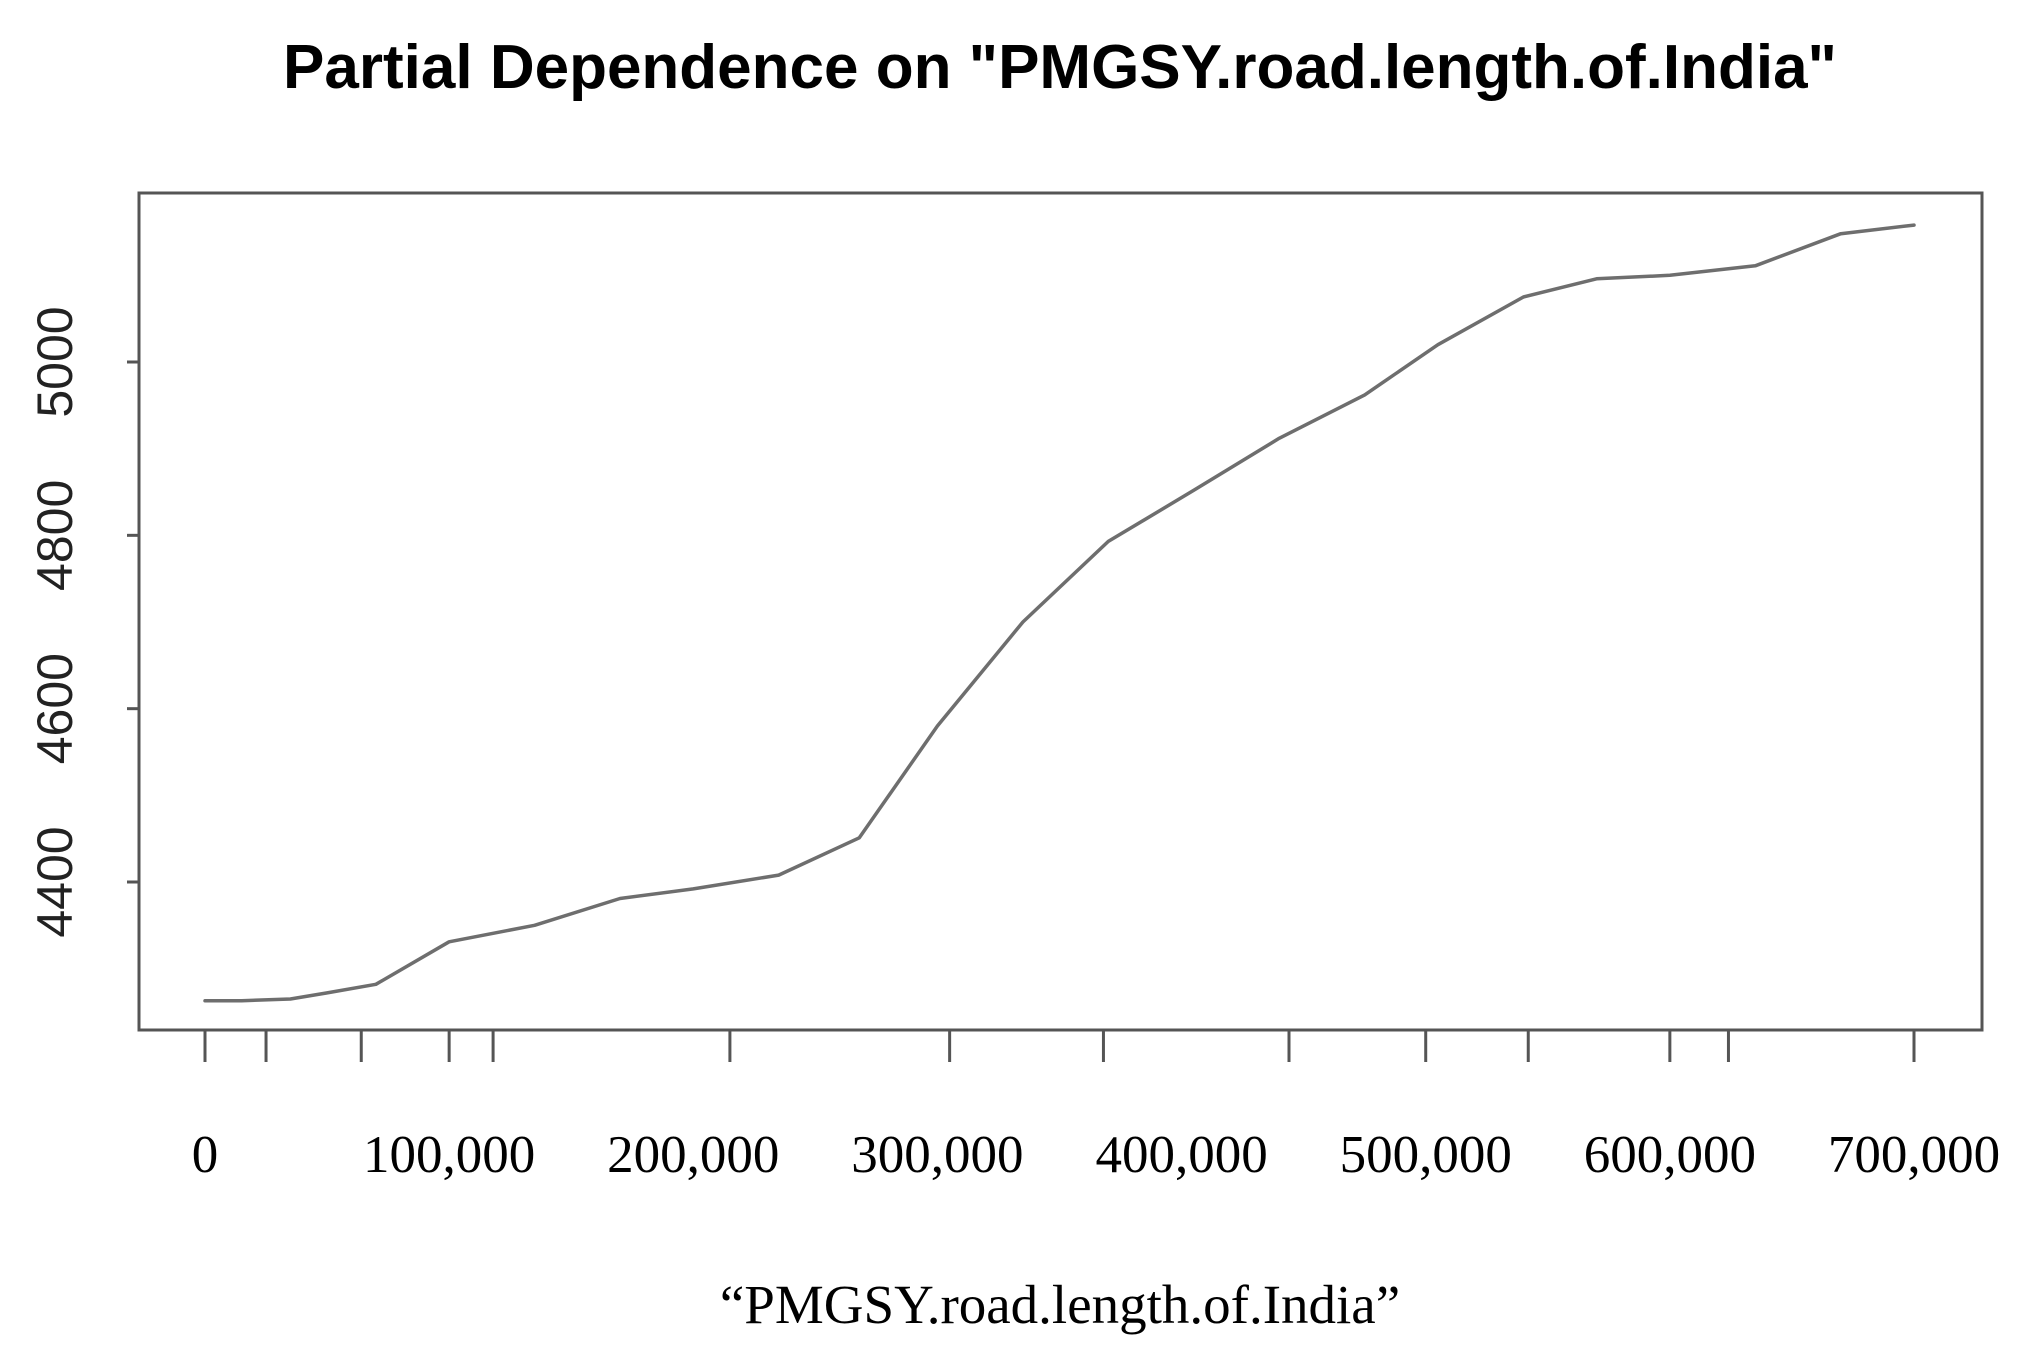 The image size is (2019, 1354). What do you see at coordinates (693, 1155) in the screenshot?
I see `x-tick-label: 200,000` at bounding box center [693, 1155].